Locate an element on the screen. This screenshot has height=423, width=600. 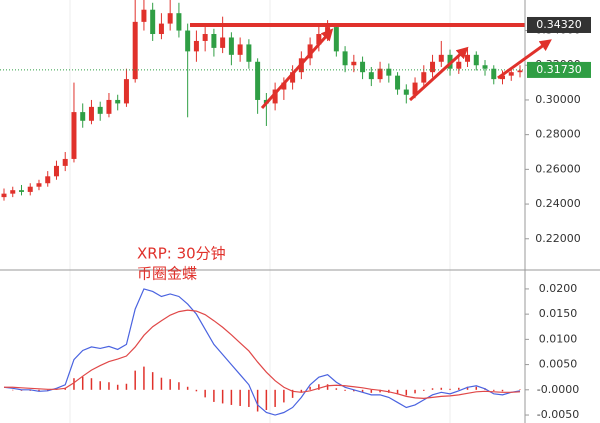
price-tag-label: 0.34320 is located at coordinates (559, 24).